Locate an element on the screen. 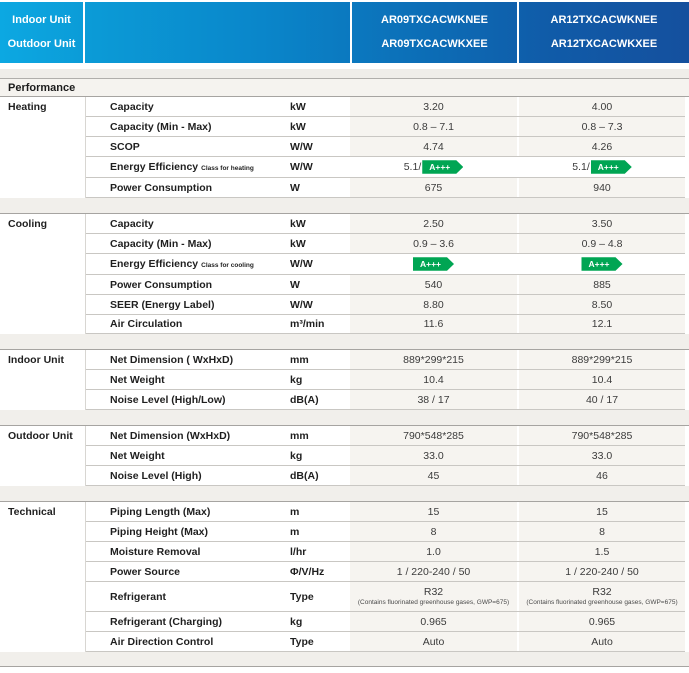 The image size is (689, 673). section-category-label: Cooling is located at coordinates (43, 274).